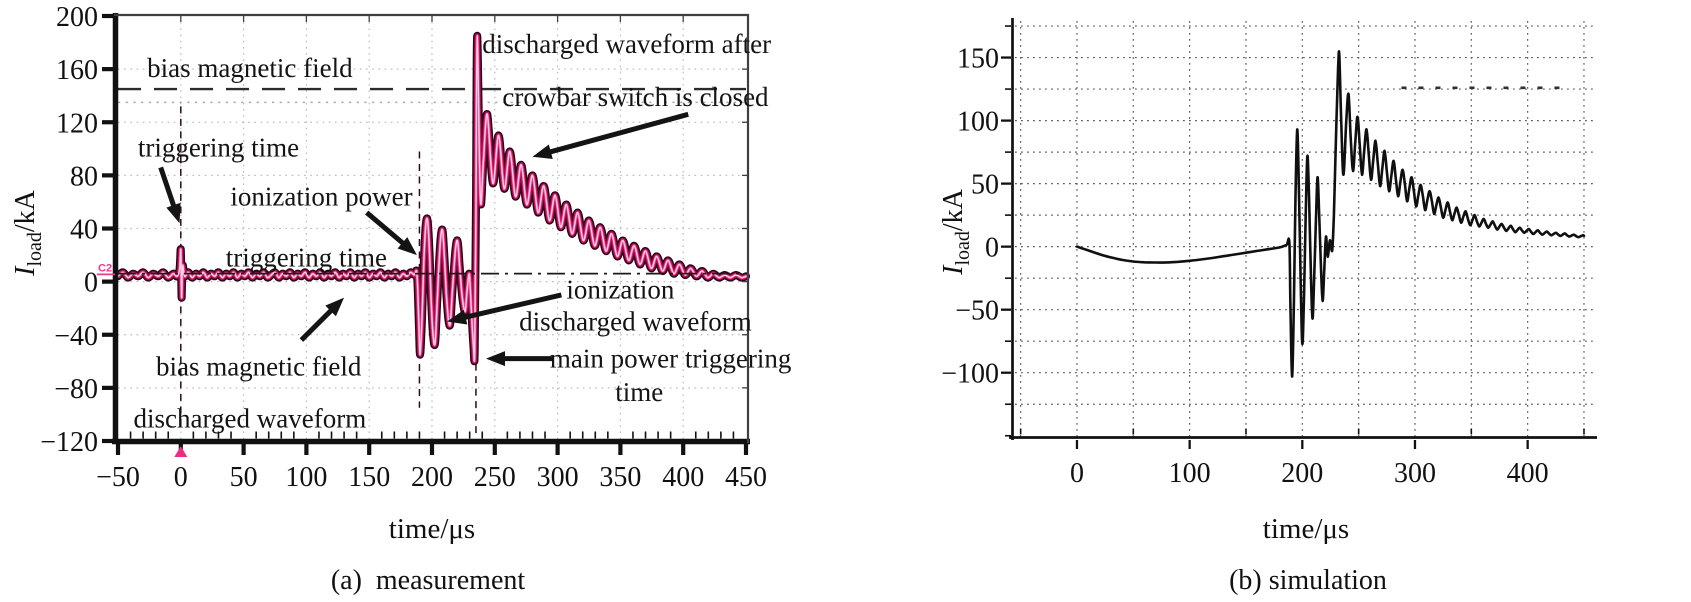  I want to click on y-tick-label: 40, so click(84, 230).